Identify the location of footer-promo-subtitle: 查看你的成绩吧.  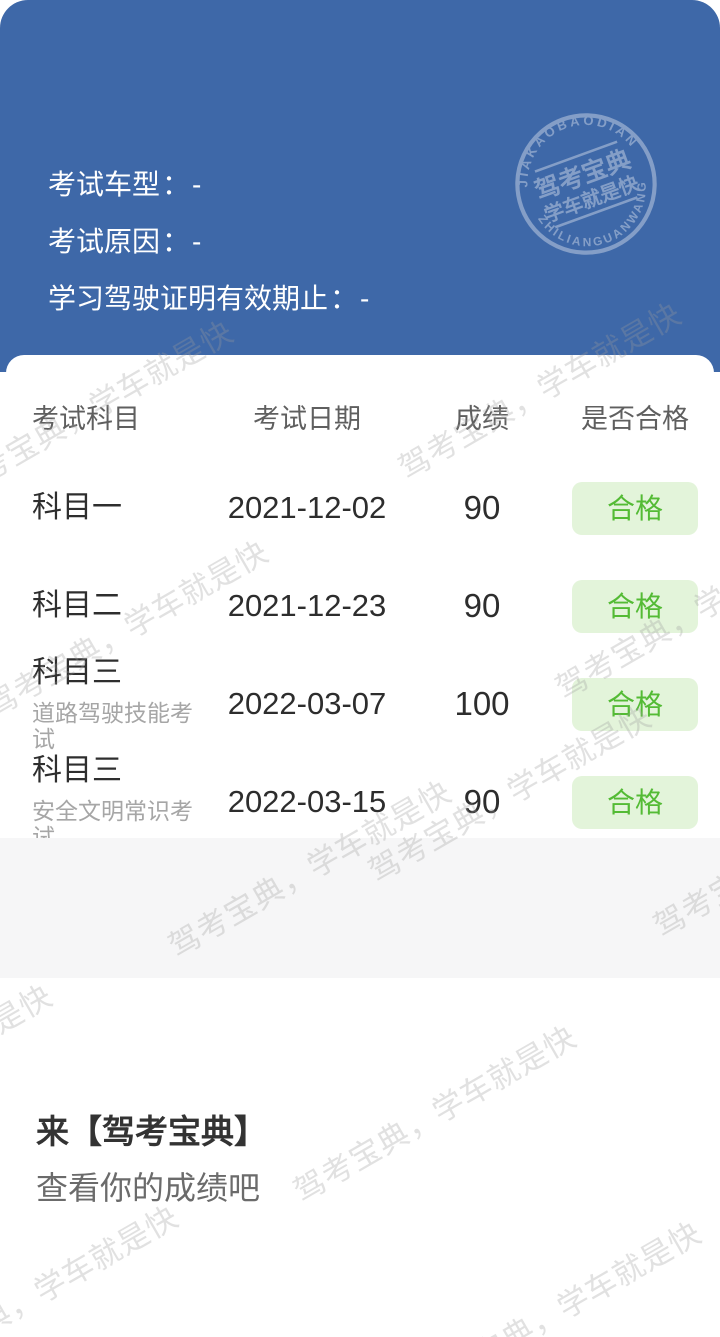
(148, 1188).